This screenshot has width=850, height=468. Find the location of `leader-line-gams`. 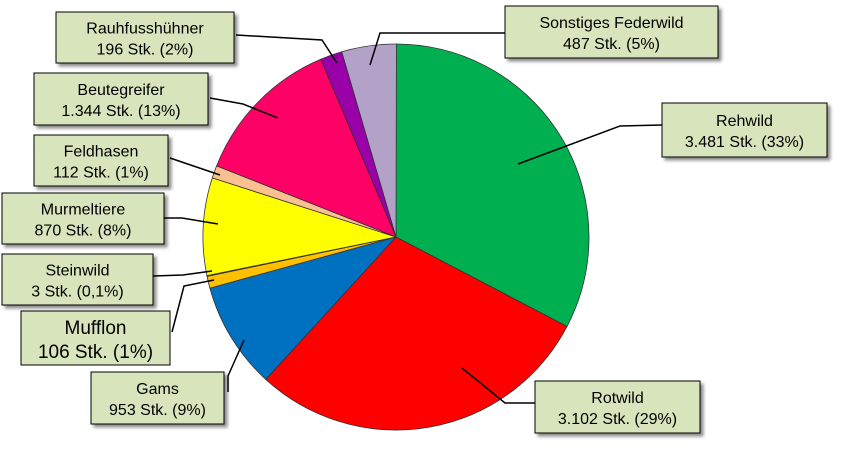

leader-line-gams is located at coordinates (236, 365).